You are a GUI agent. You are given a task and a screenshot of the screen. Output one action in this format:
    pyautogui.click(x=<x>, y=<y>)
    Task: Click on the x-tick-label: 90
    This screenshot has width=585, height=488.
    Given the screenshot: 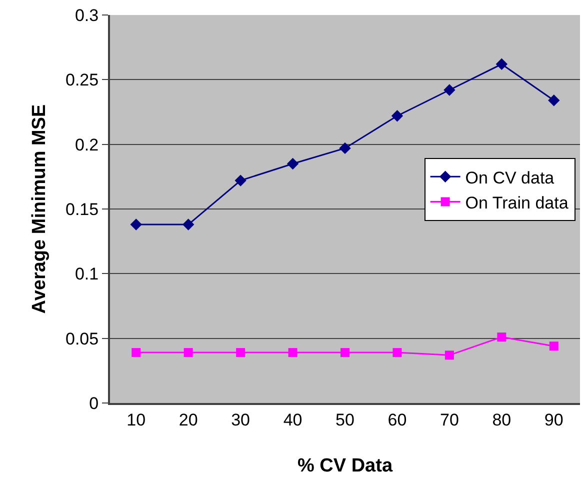 What is the action you would take?
    pyautogui.click(x=554, y=420)
    